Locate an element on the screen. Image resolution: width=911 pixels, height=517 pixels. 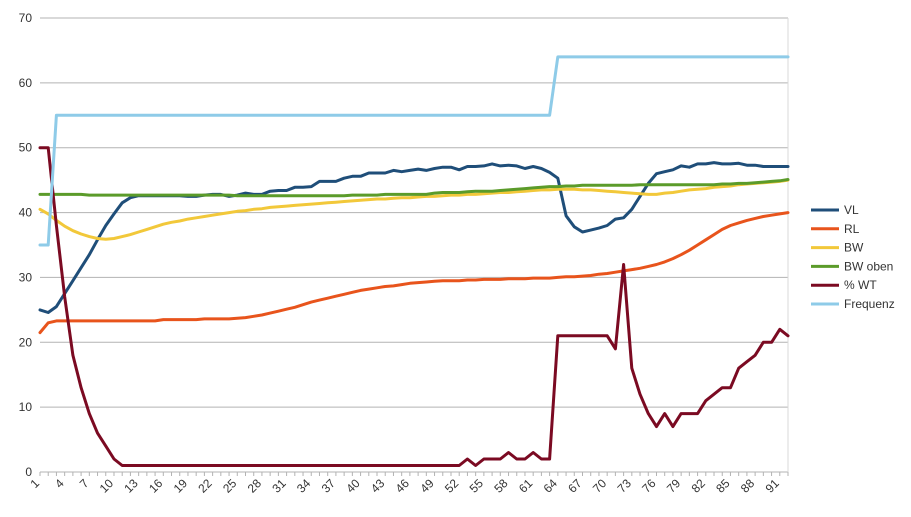
legend-label: VL is located at coordinates (851, 210).